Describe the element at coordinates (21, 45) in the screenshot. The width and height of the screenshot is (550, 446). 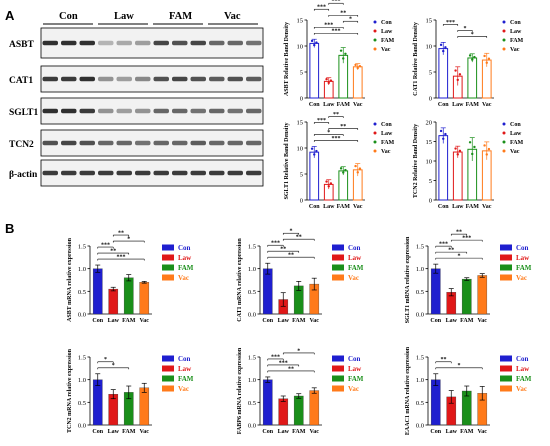
I see `blot-row-label: ASBT` at that location.